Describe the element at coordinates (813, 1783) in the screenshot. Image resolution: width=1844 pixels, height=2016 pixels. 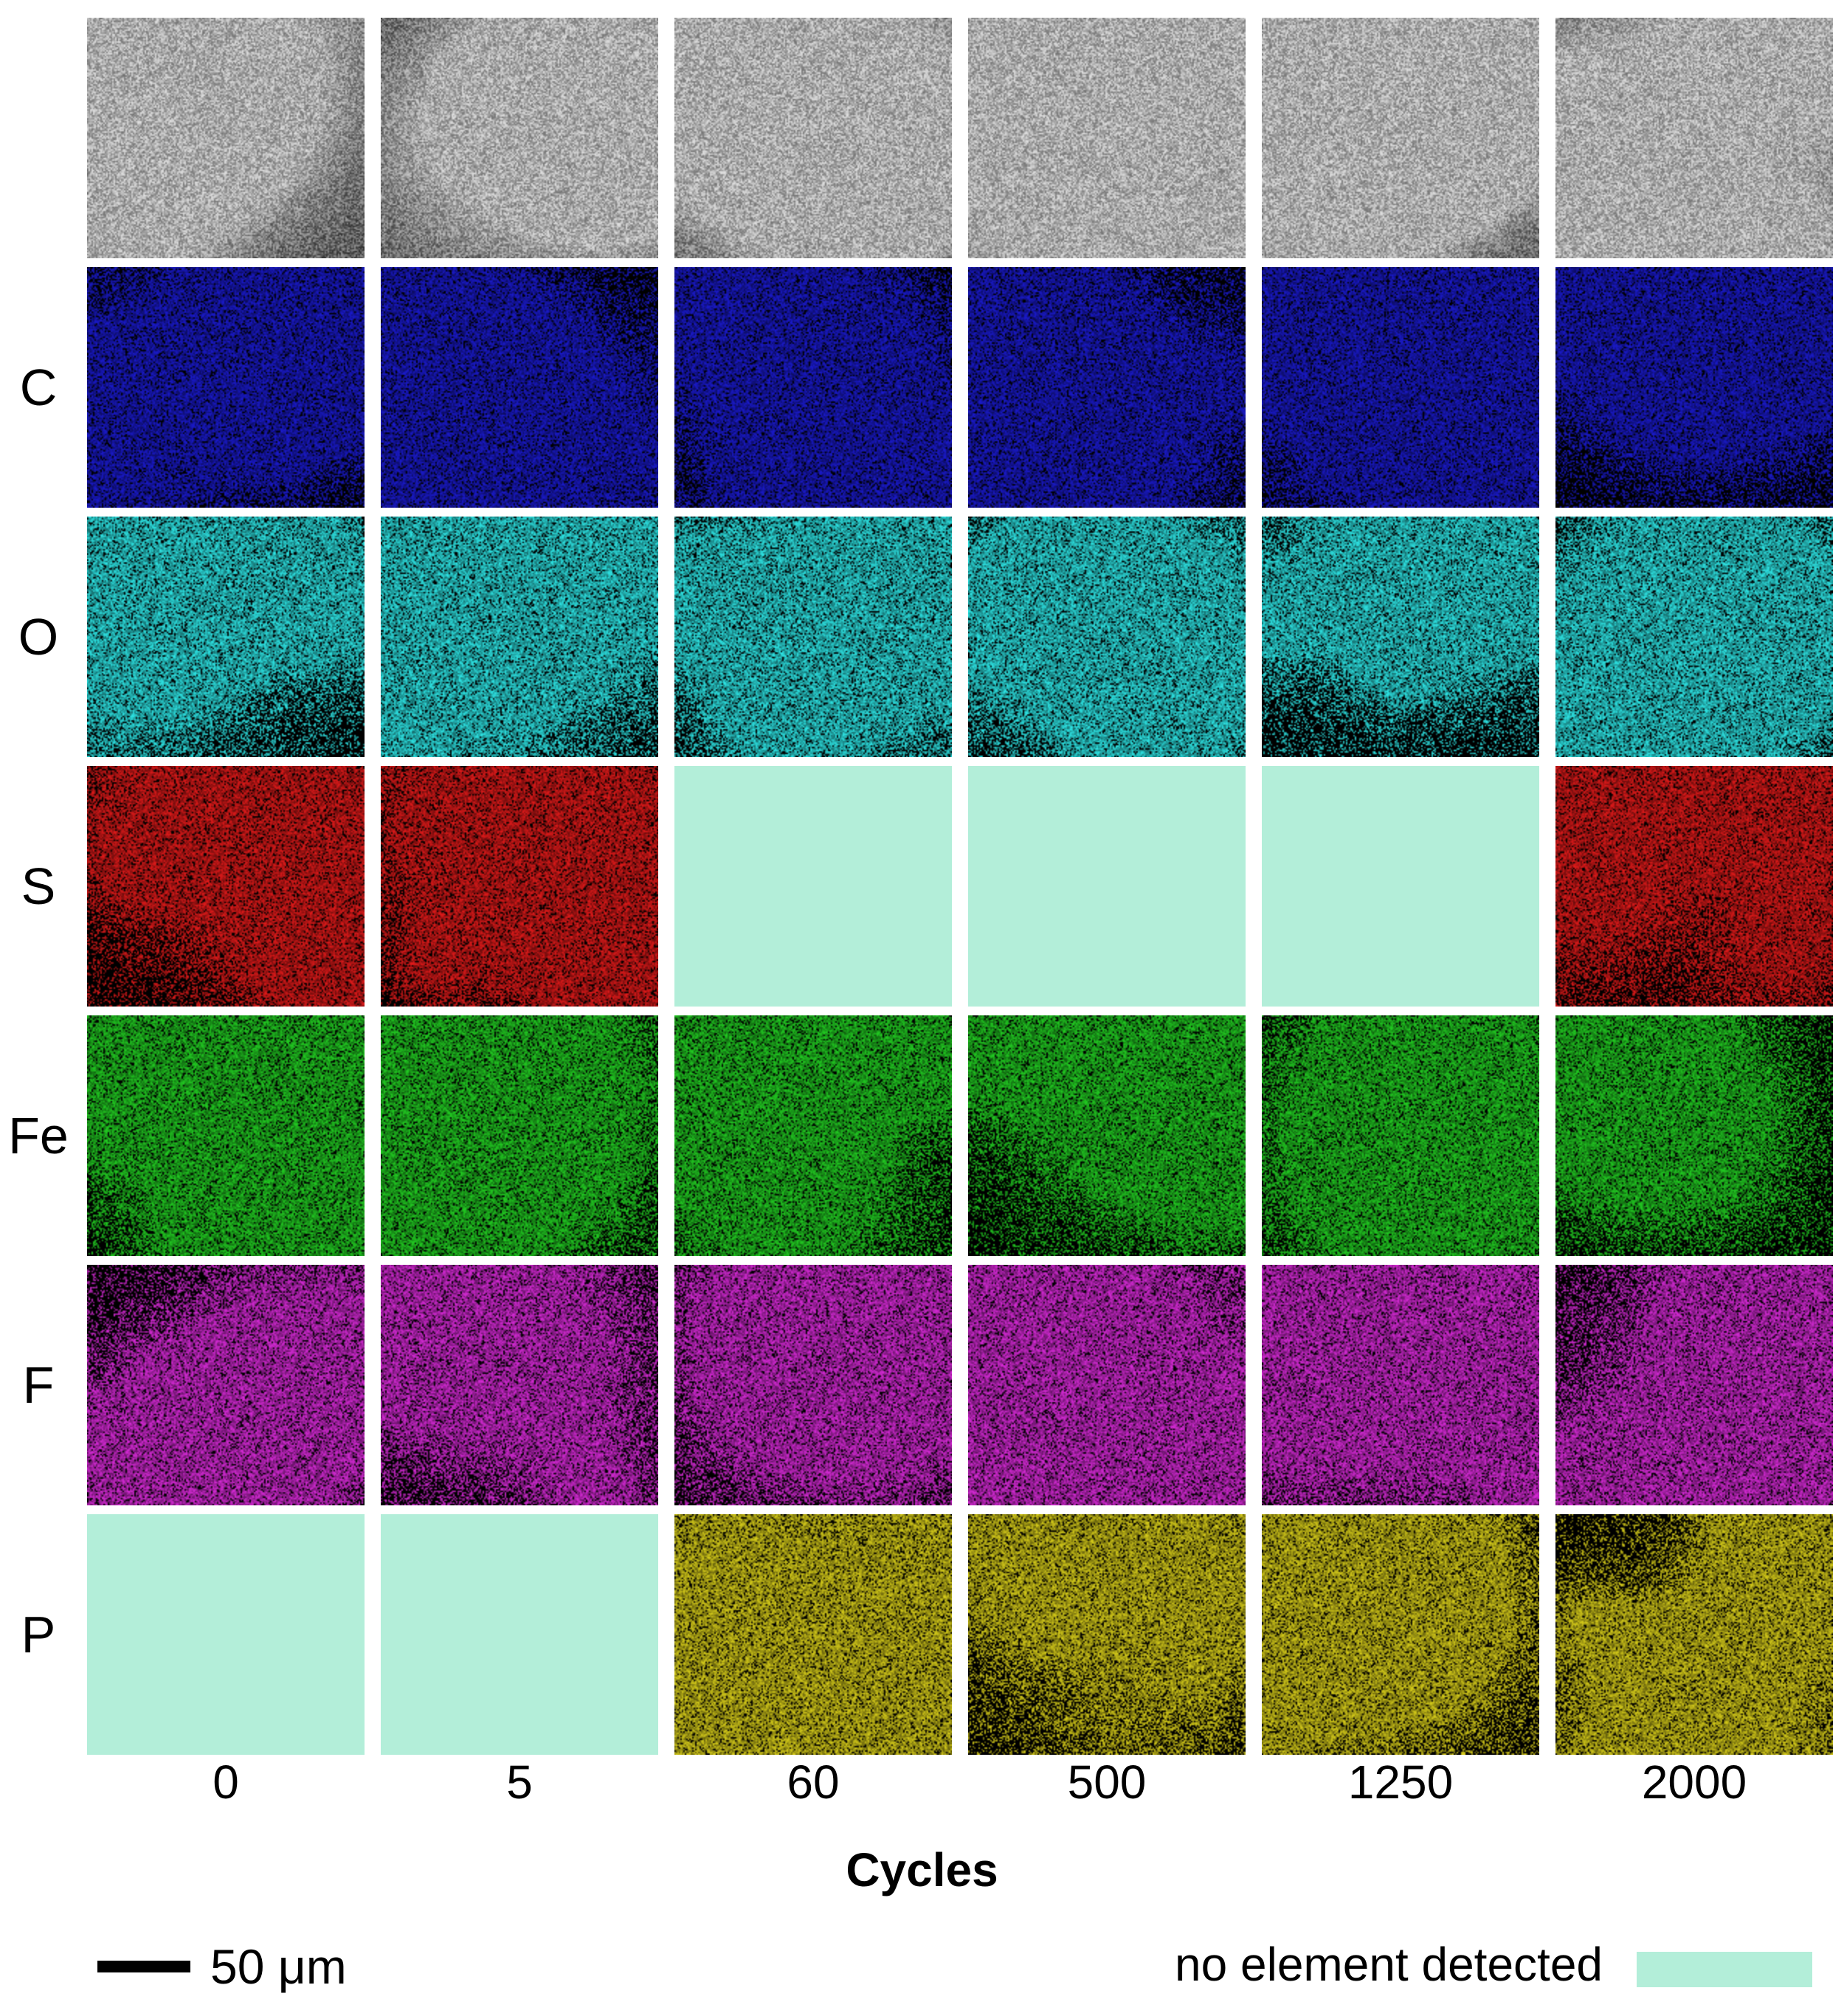
I see `cycle-label: 60` at that location.